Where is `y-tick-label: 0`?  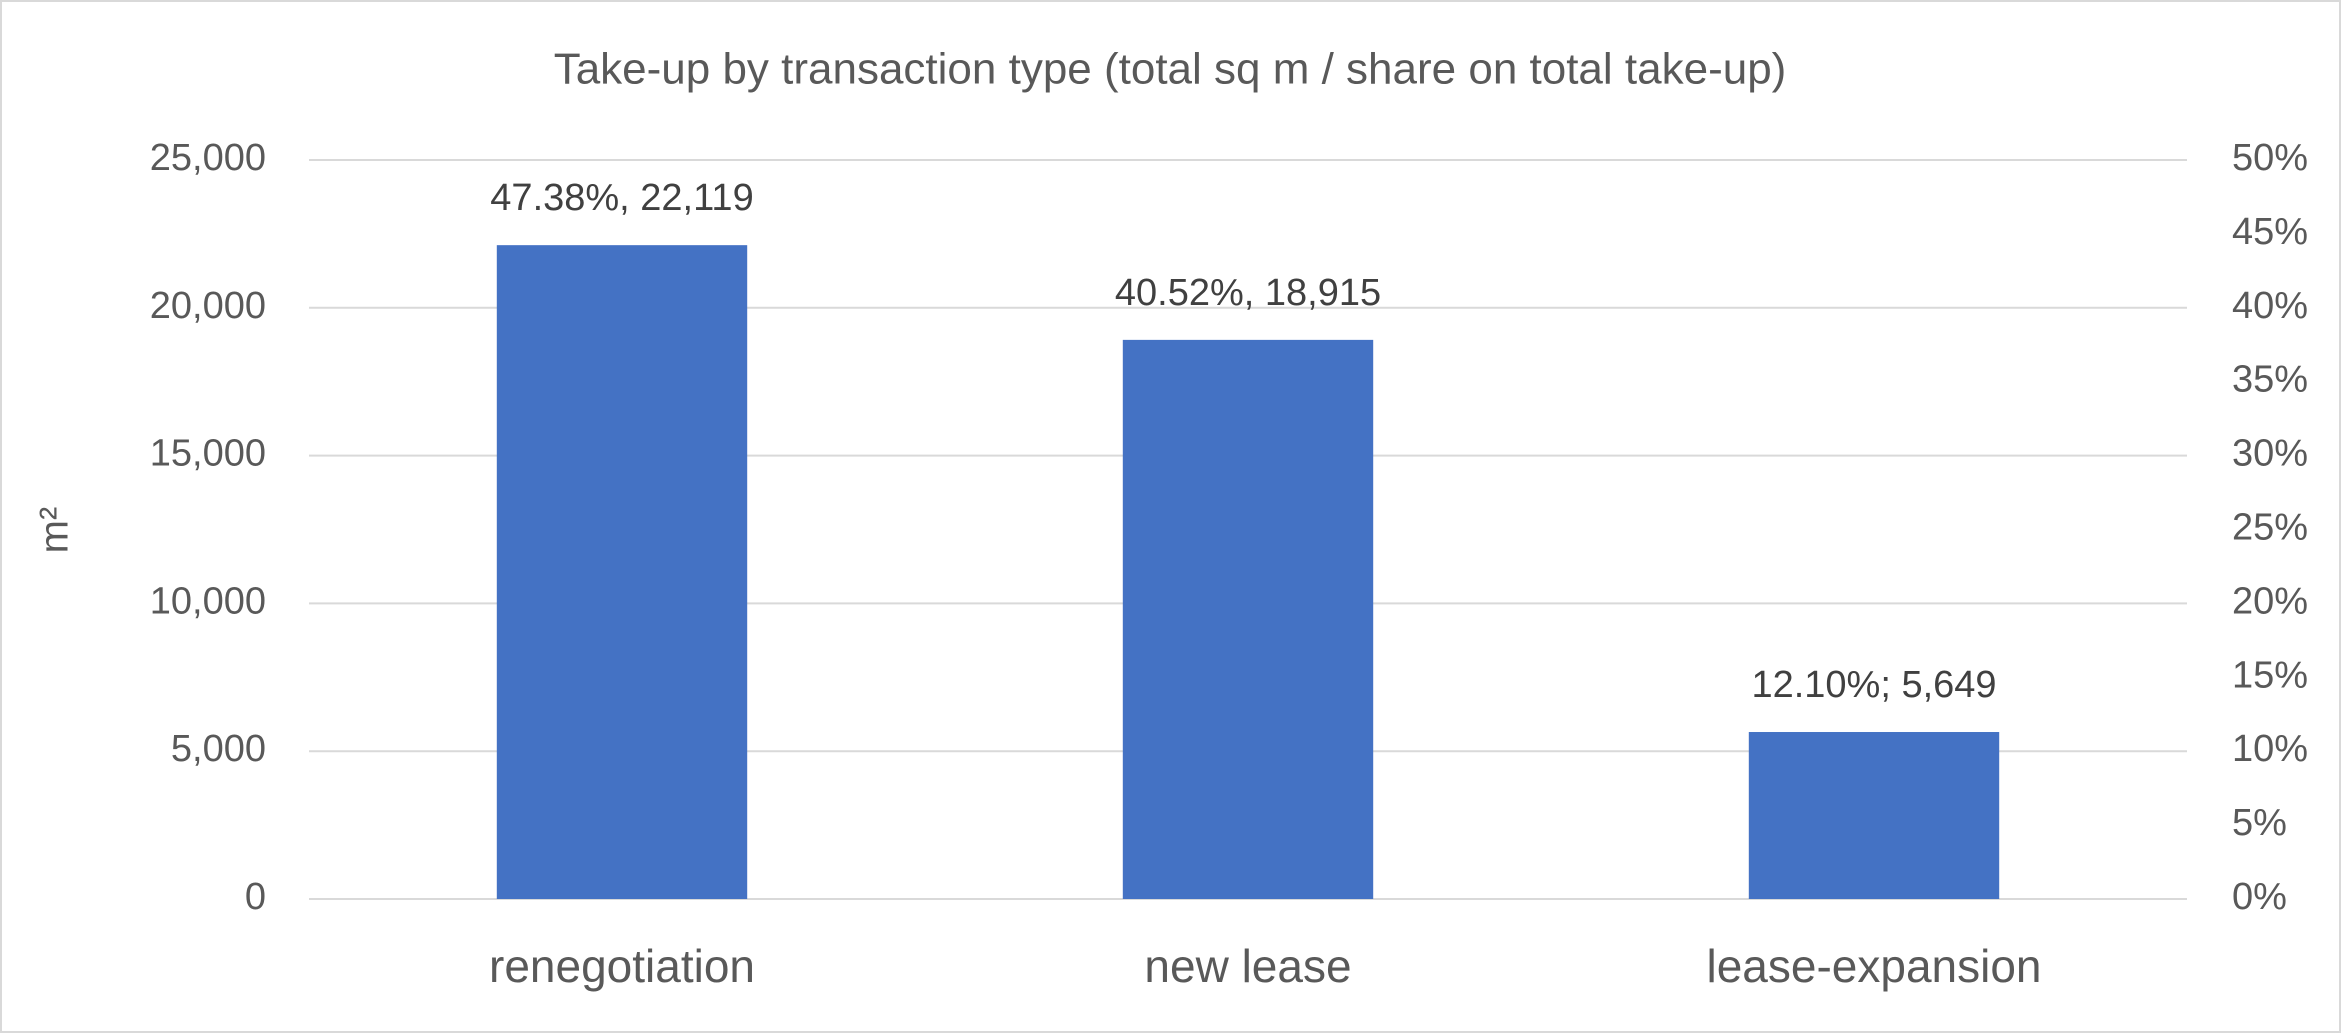
y-tick-label: 0 is located at coordinates (255, 897).